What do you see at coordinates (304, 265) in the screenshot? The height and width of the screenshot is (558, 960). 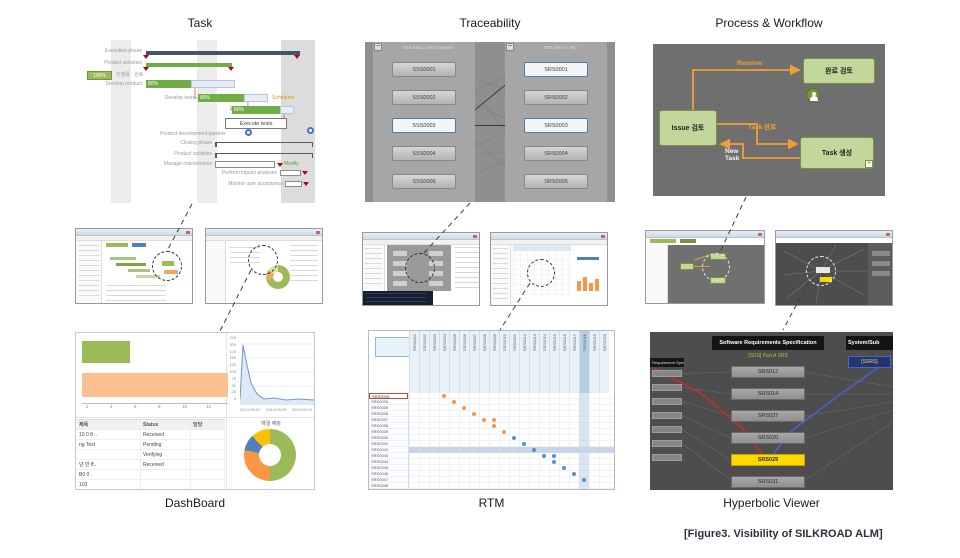 I see `decor-lines` at bounding box center [304, 265].